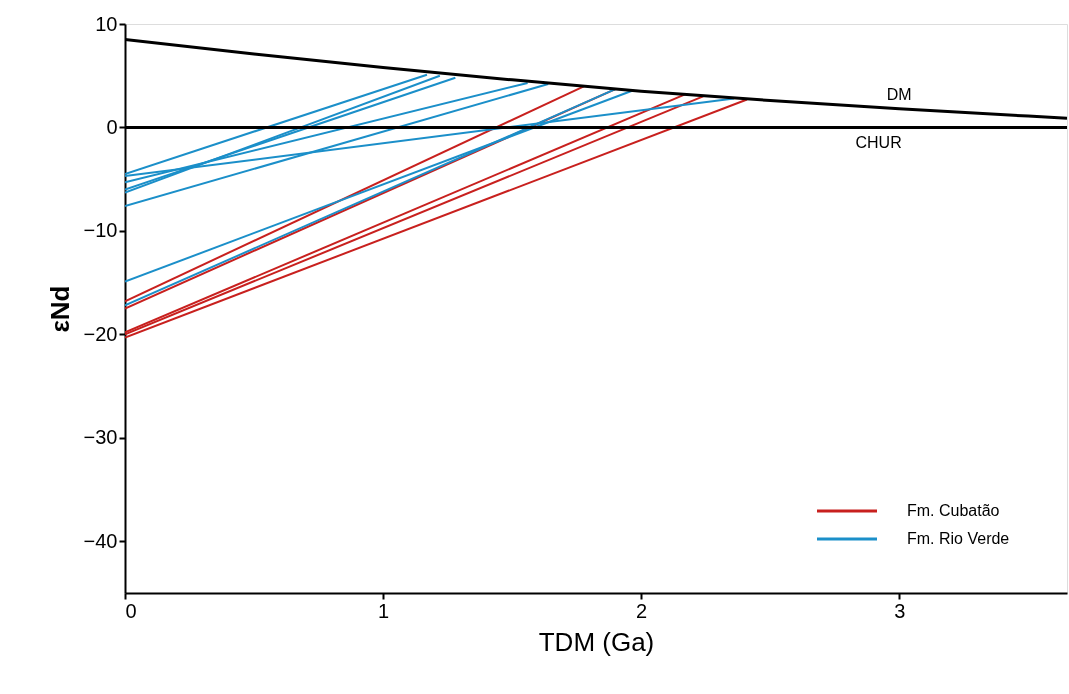 This screenshot has width=1069, height=694. I want to click on x-tick-label: 1, so click(384, 610).